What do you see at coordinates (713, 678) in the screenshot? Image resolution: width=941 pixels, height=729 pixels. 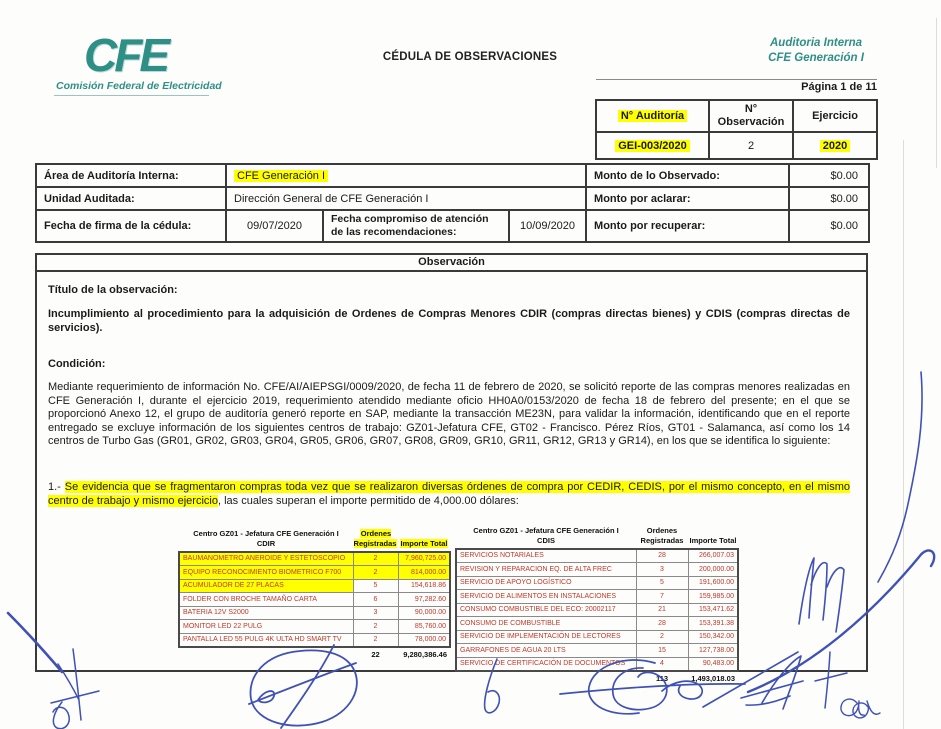 I see `cdis-total-amount: 1,493,018.03` at bounding box center [713, 678].